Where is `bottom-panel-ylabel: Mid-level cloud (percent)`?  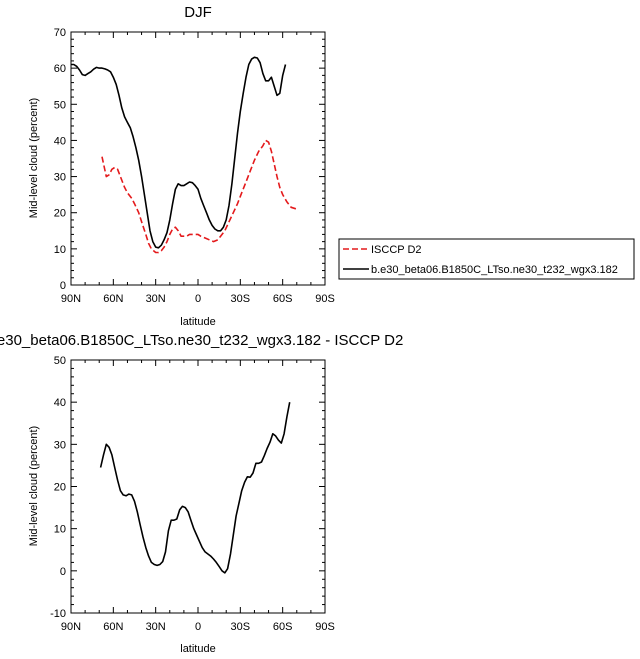
bottom-panel-ylabel: Mid-level cloud (percent) is located at coordinates (34, 486).